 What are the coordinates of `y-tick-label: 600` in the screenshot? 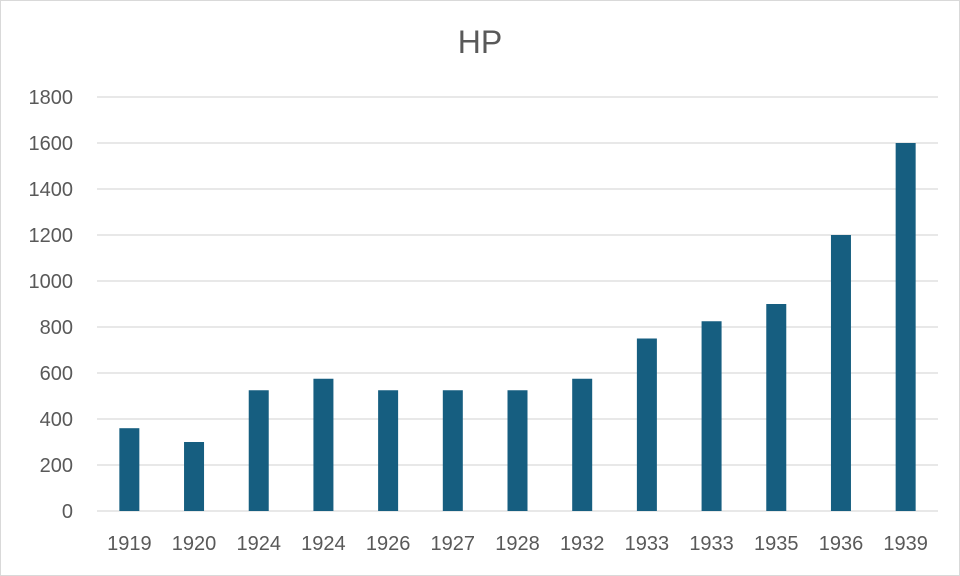 It's located at (56, 374).